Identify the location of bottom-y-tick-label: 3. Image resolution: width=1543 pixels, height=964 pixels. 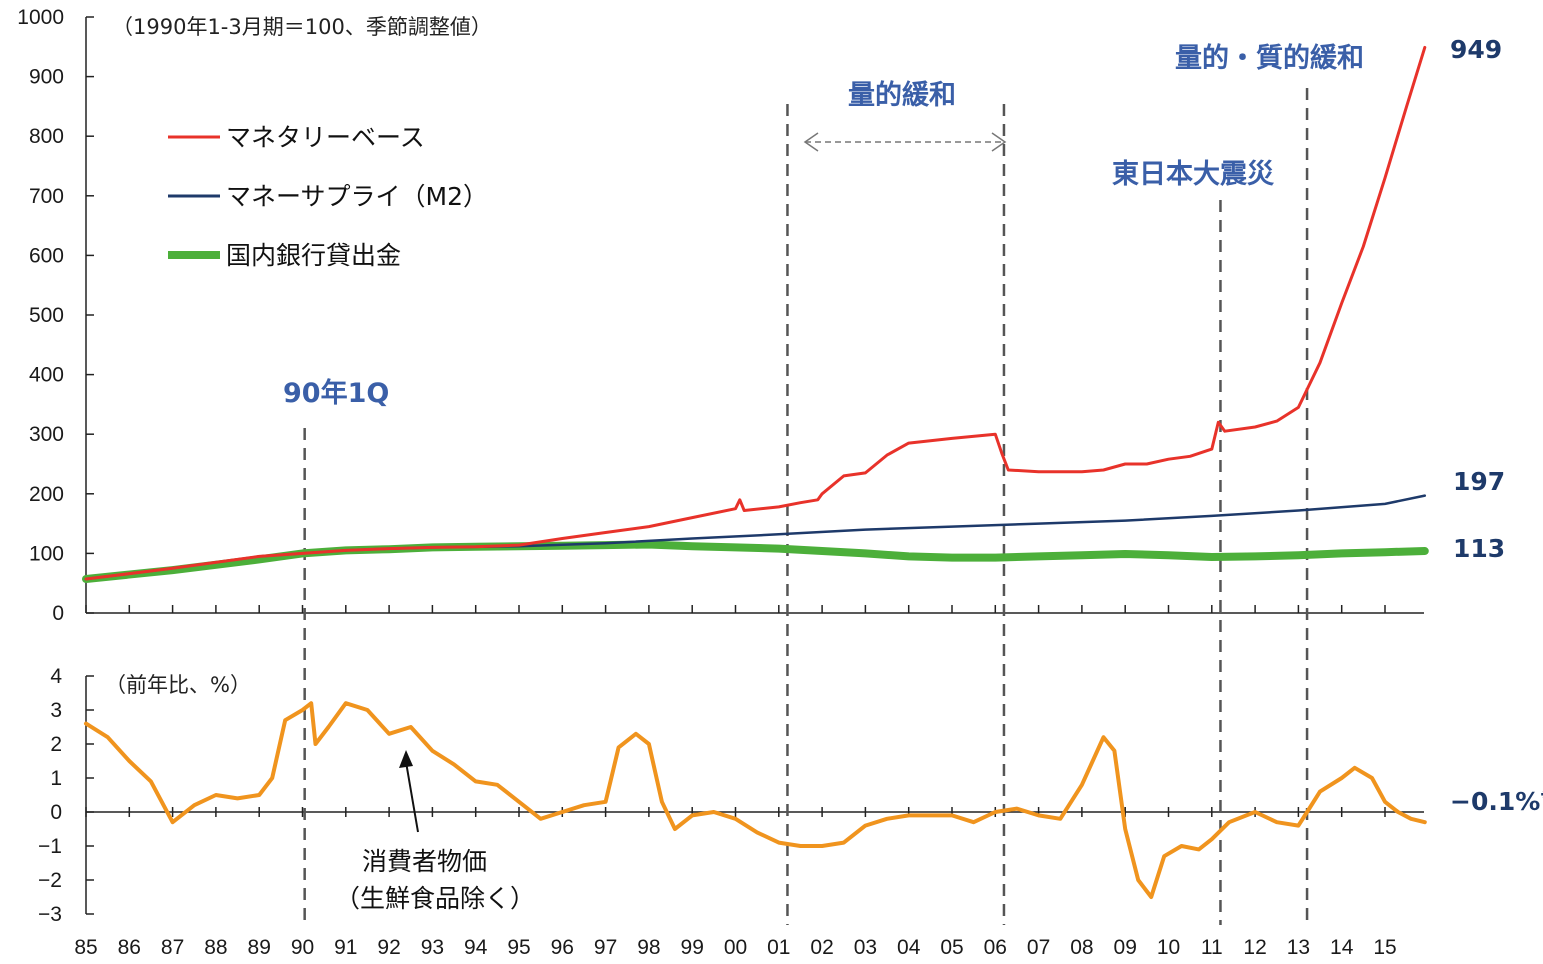
(56, 710).